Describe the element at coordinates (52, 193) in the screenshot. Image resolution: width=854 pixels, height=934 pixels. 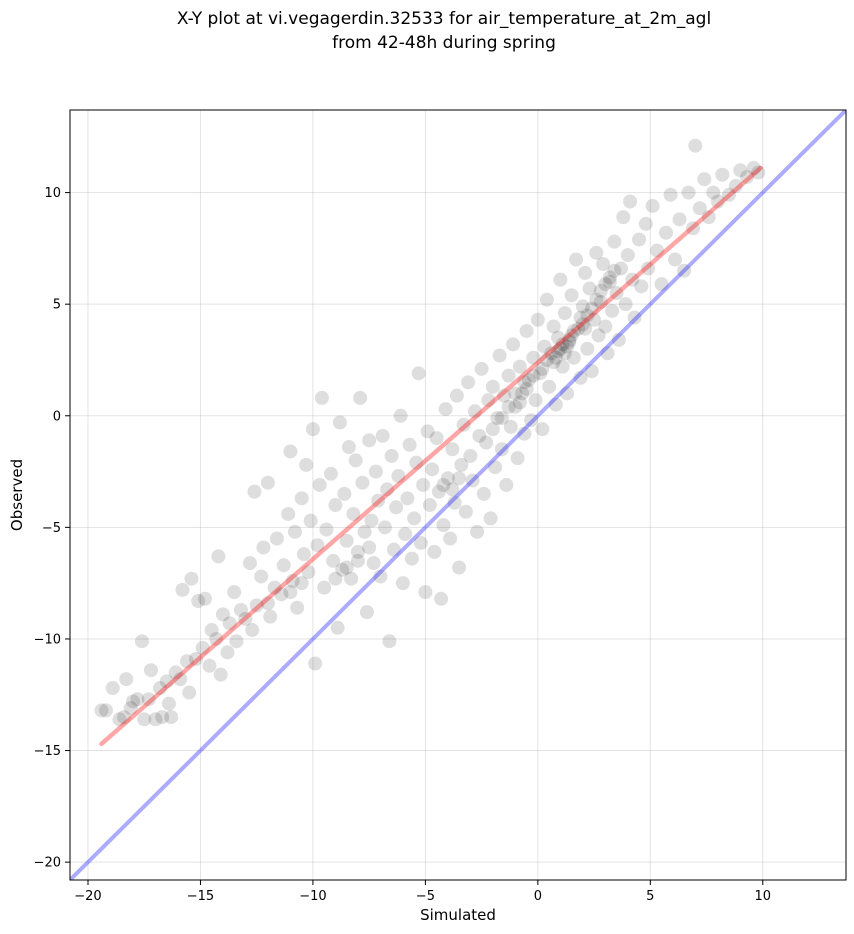
I see `y-tick-label: 10` at that location.